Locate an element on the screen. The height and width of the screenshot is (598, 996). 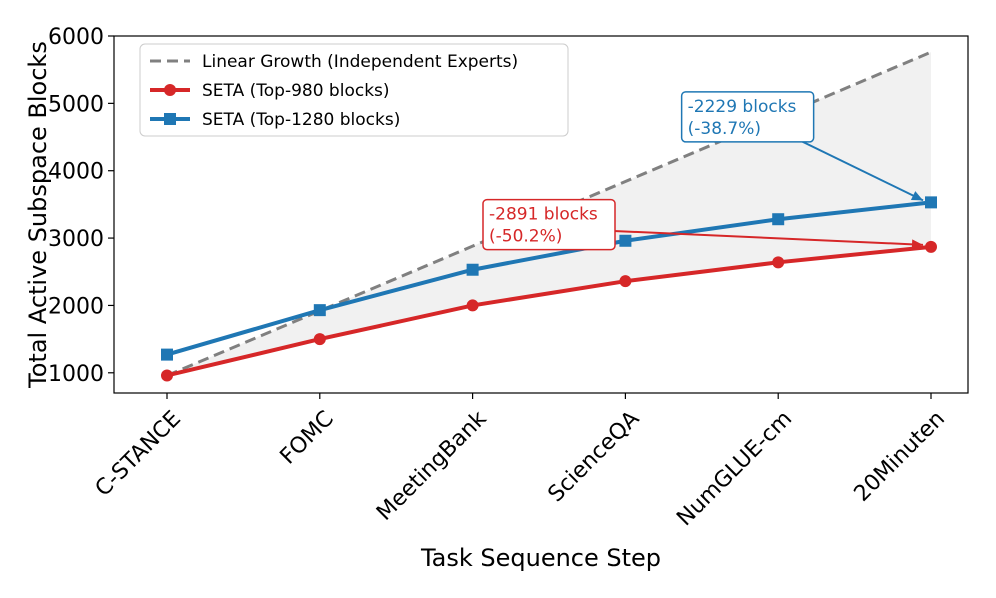
x-tick-label: ScienceQA is located at coordinates (594, 456).